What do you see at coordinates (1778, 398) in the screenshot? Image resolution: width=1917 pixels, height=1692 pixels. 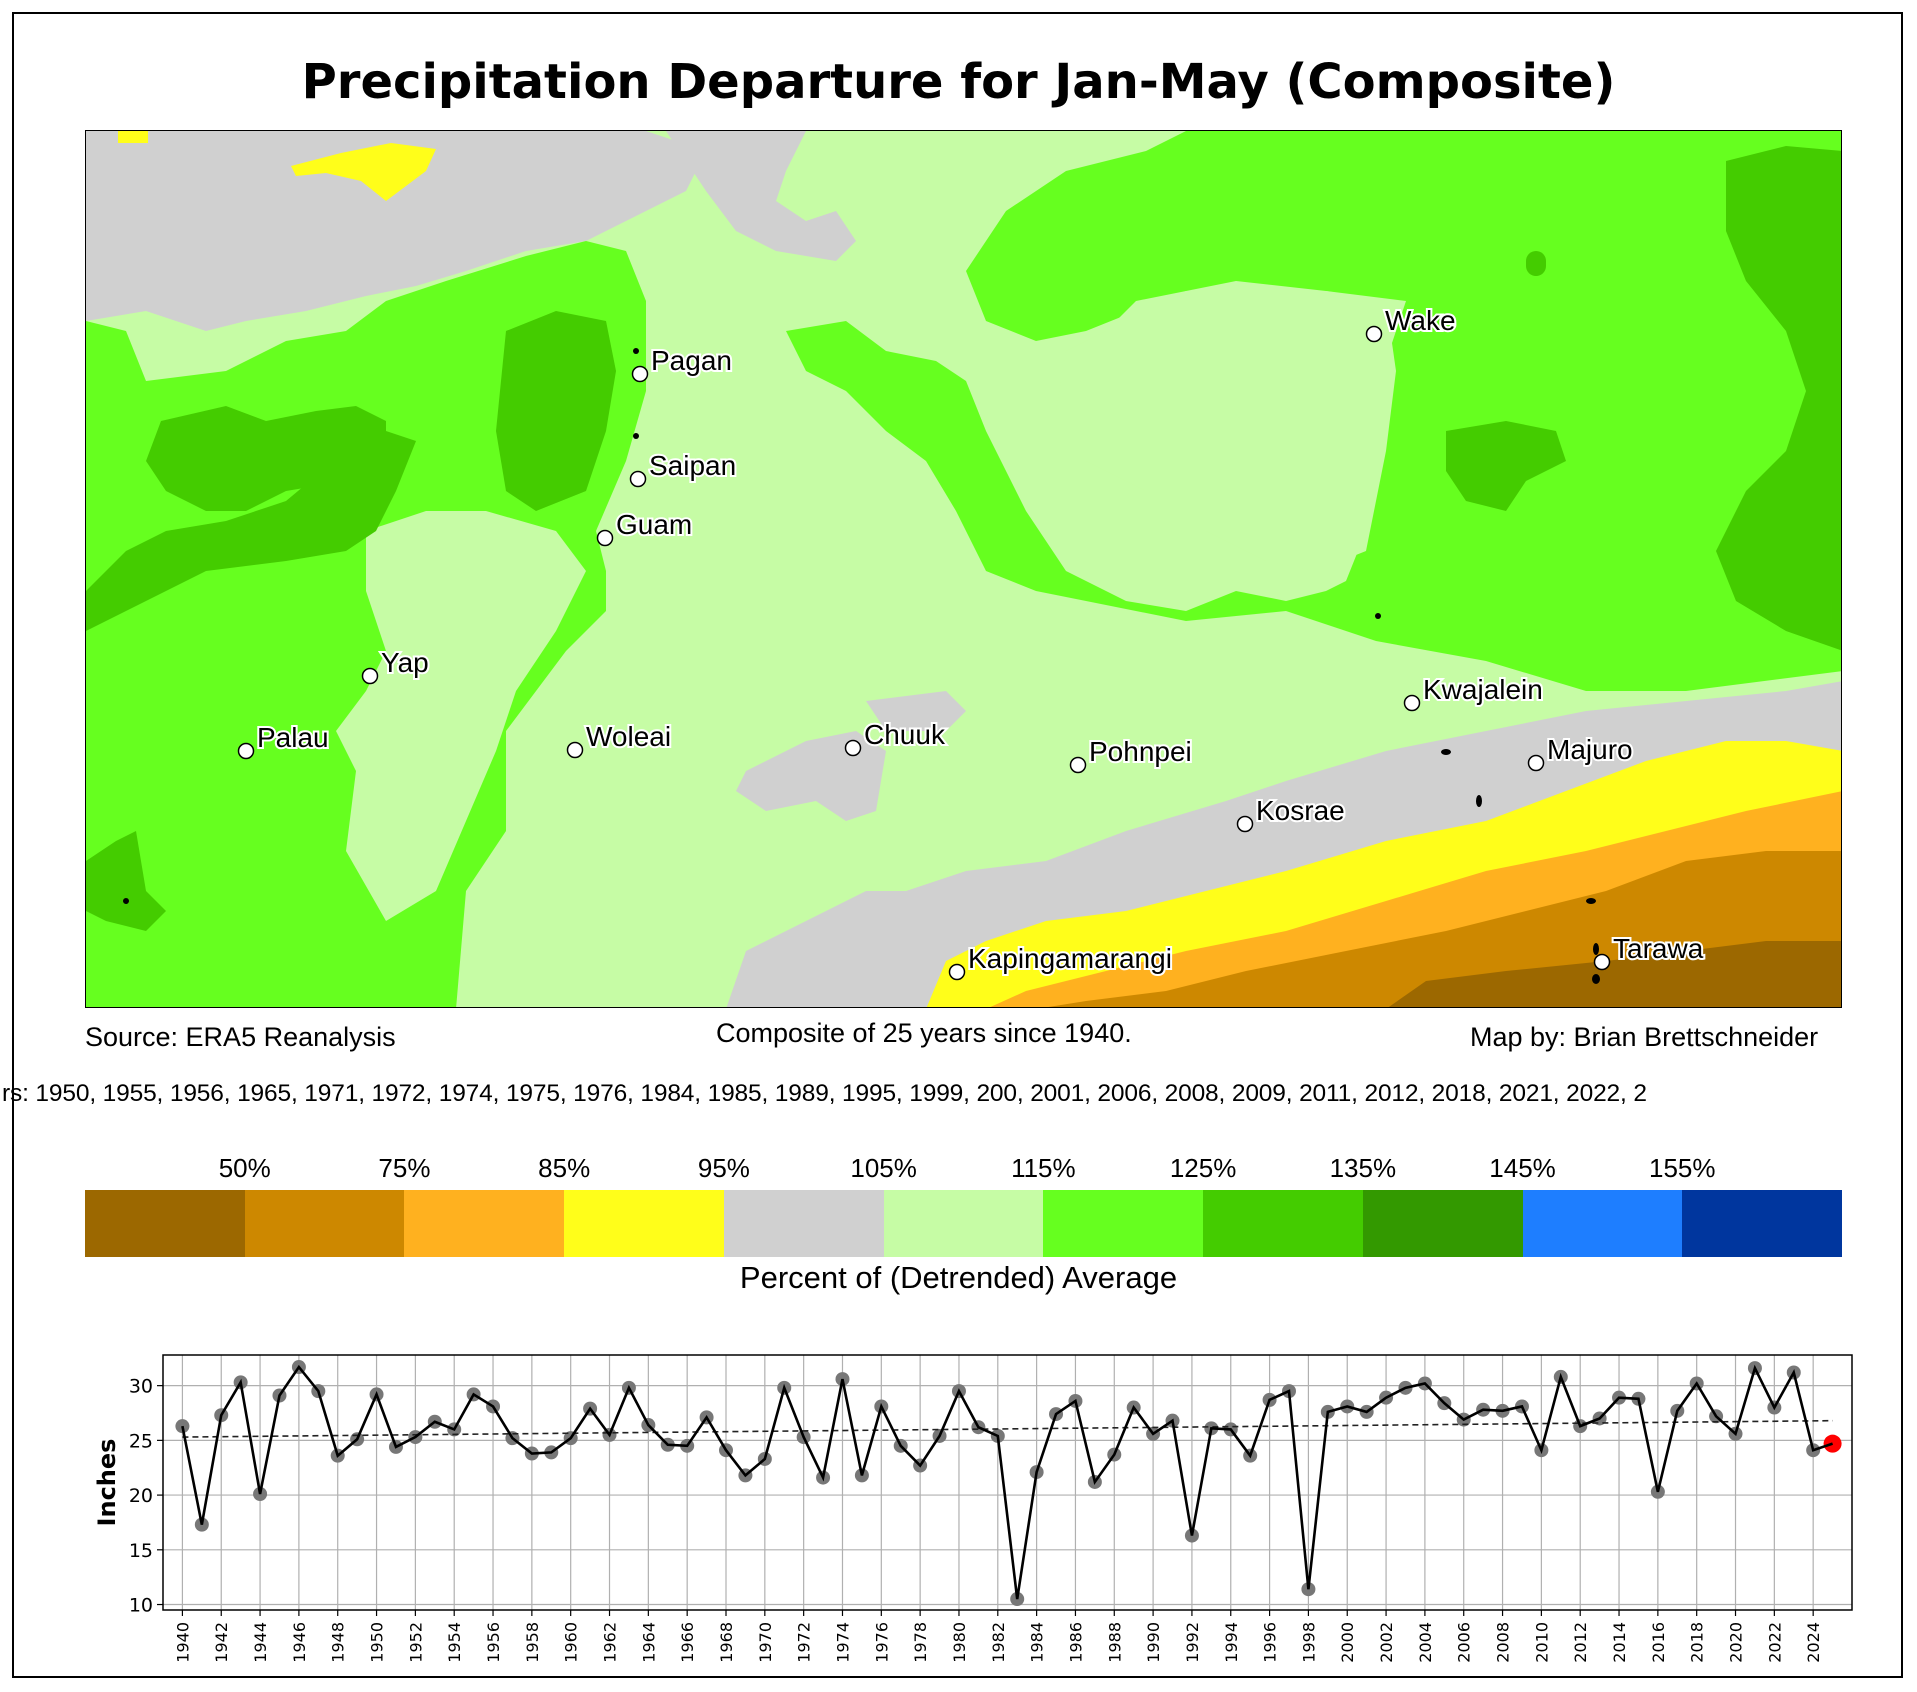 I see `region-darkgreen-east` at bounding box center [1778, 398].